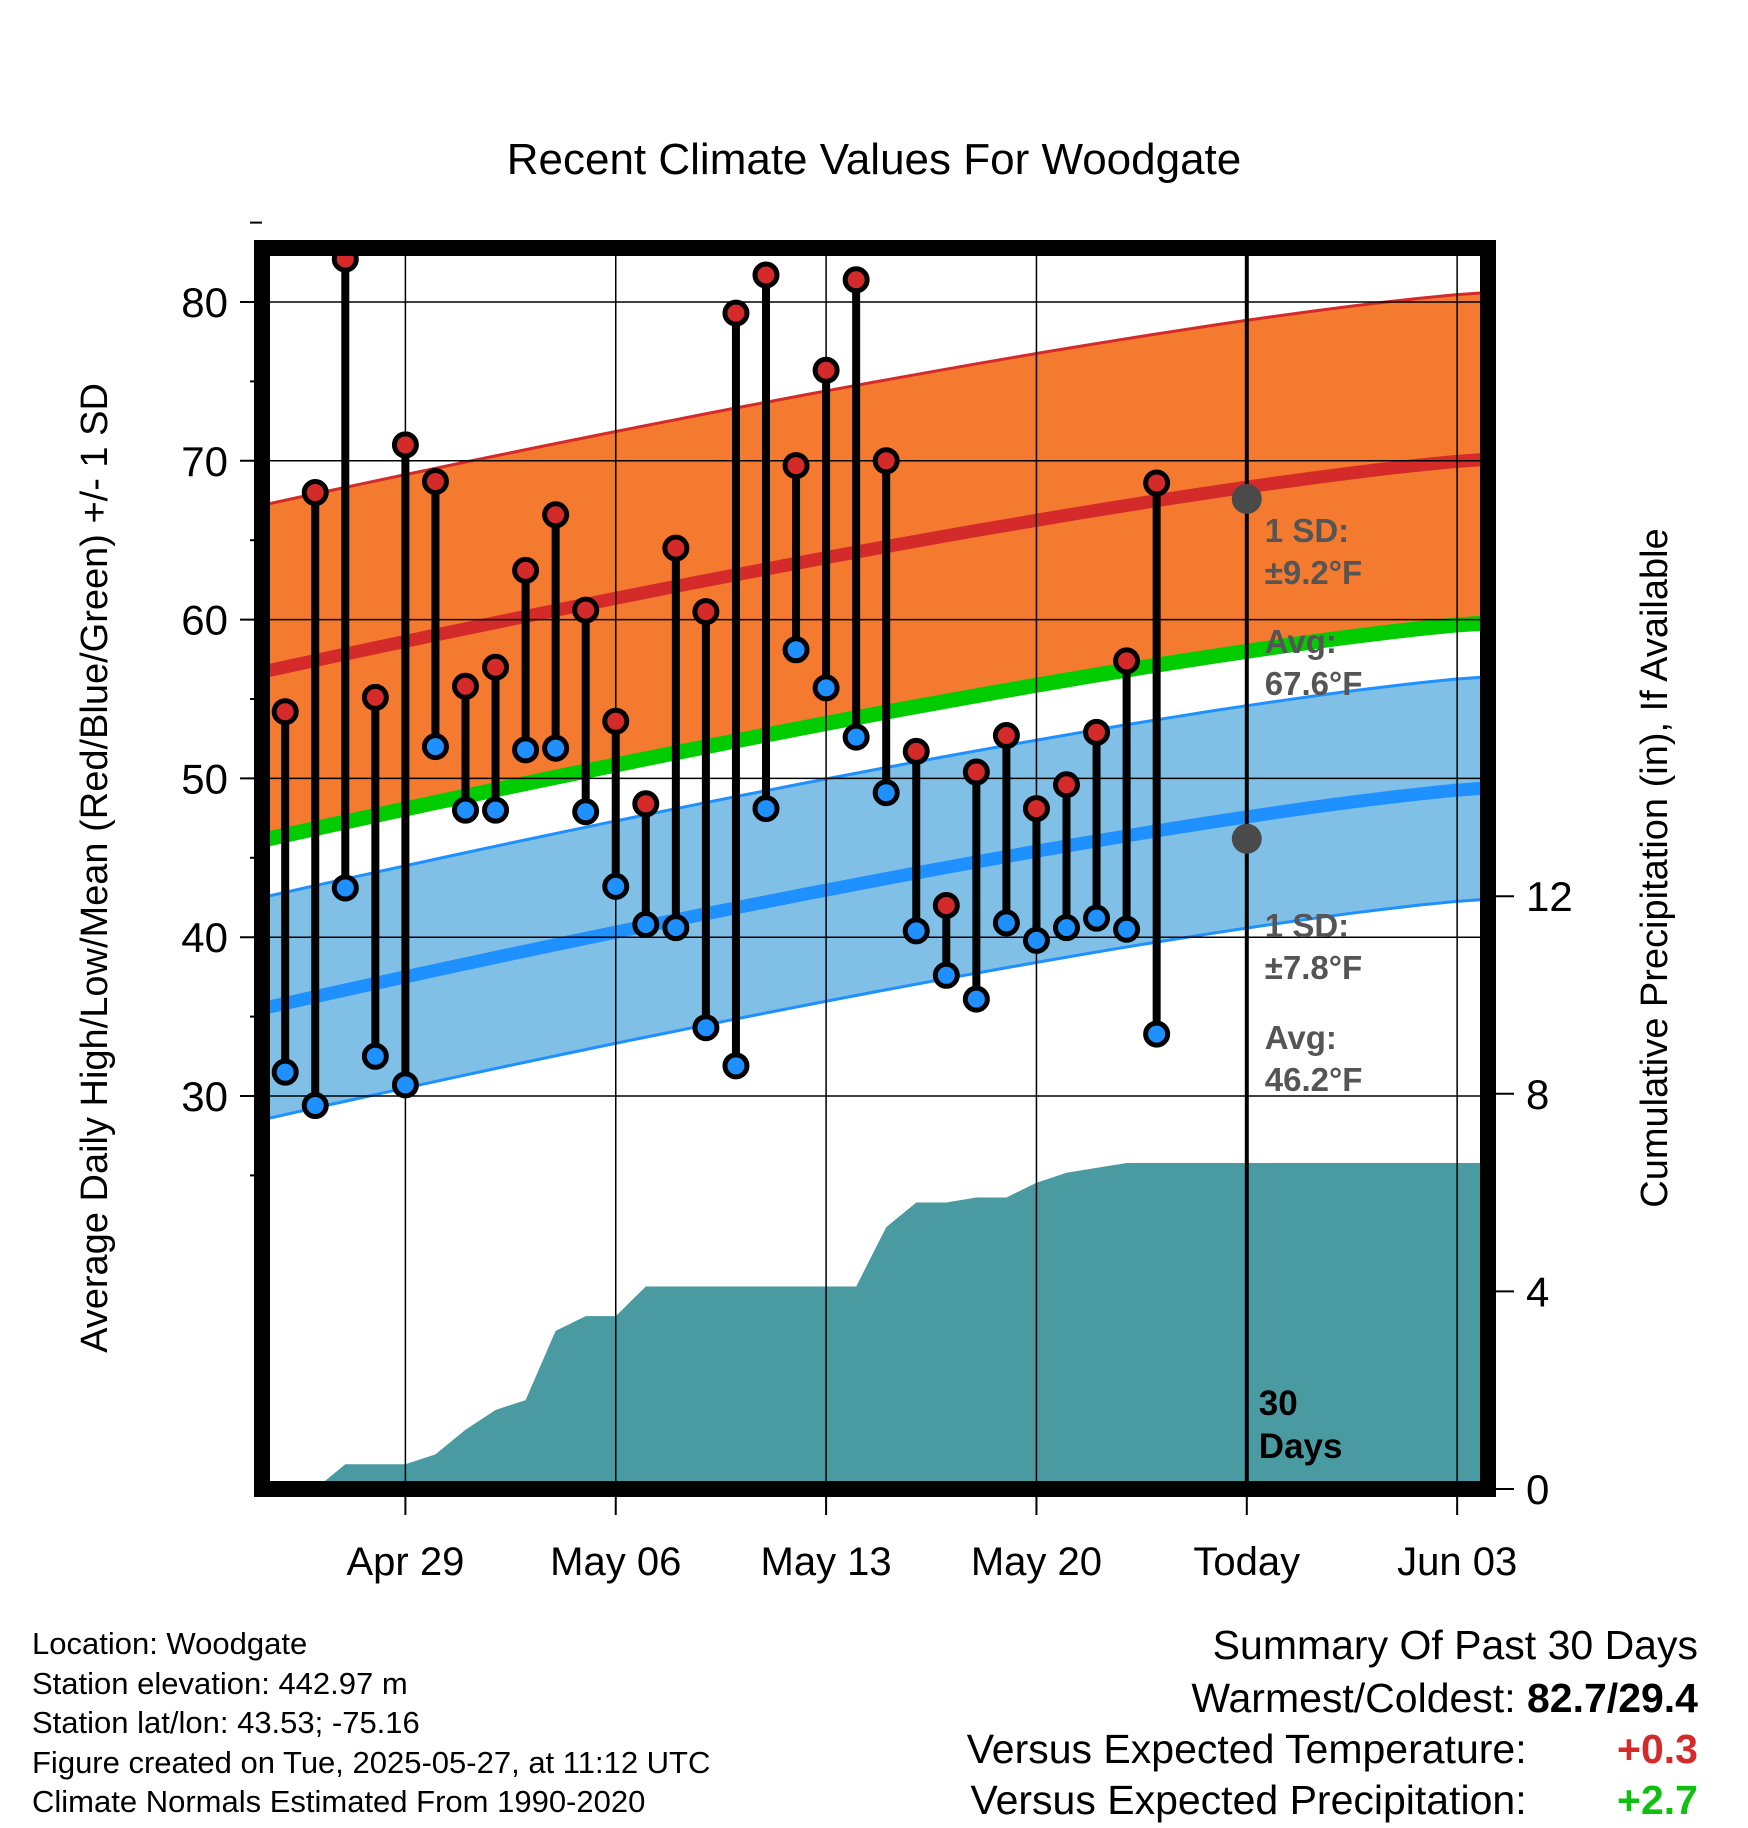 Image resolution: width=1748 pixels, height=1828 pixels. What do you see at coordinates (1313, 967) in the screenshot?
I see `low-sd-value: ±7.8°F` at bounding box center [1313, 967].